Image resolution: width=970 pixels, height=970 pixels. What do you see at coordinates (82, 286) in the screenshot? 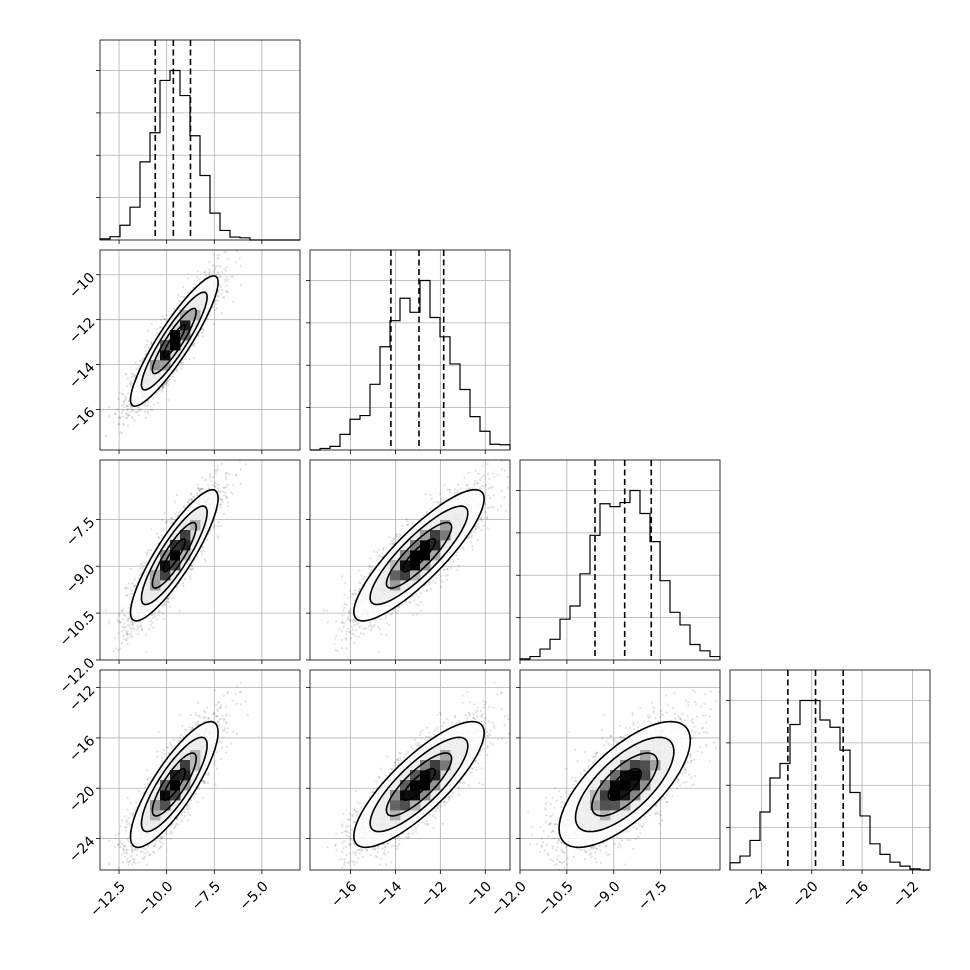
I see `y-tick-label: −10` at bounding box center [82, 286].